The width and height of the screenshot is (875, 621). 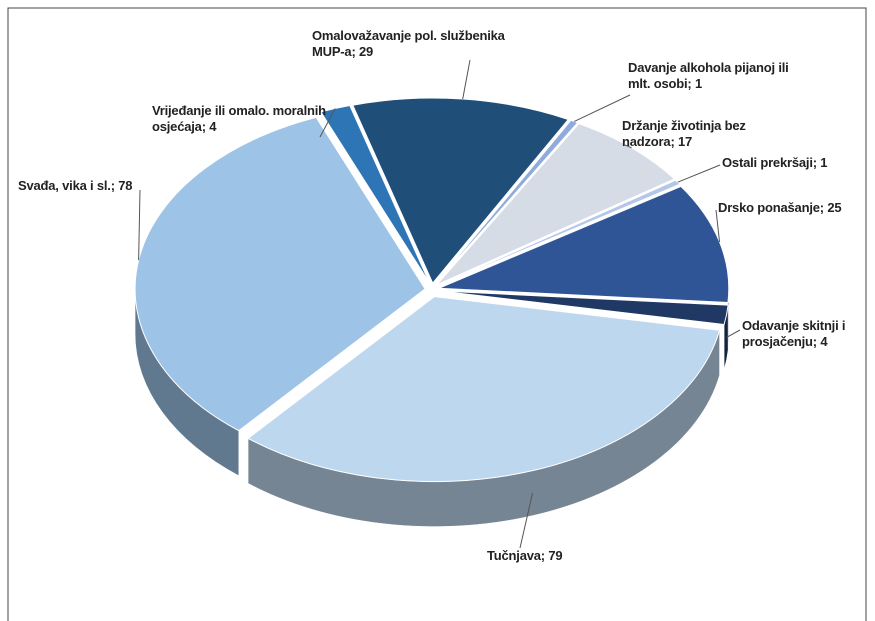 I want to click on label-name: Tučnjava, so click(x=514, y=555).